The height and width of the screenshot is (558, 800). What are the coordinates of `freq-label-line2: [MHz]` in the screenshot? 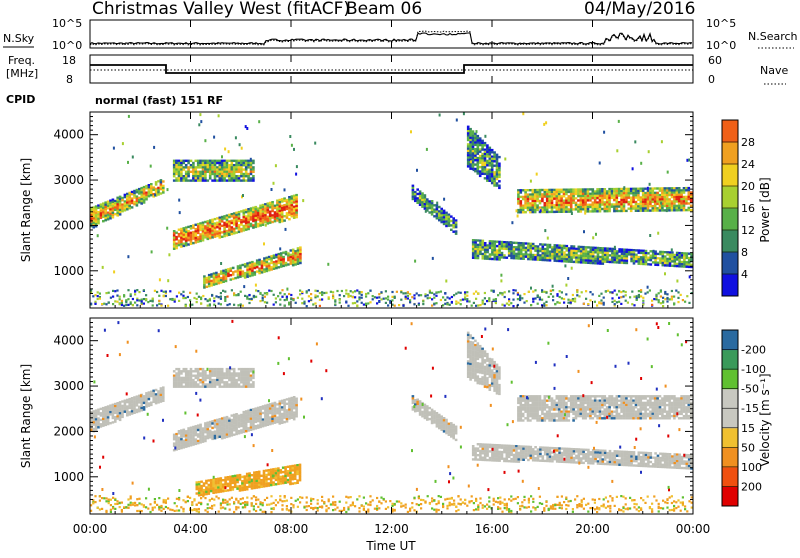 It's located at (22, 73).